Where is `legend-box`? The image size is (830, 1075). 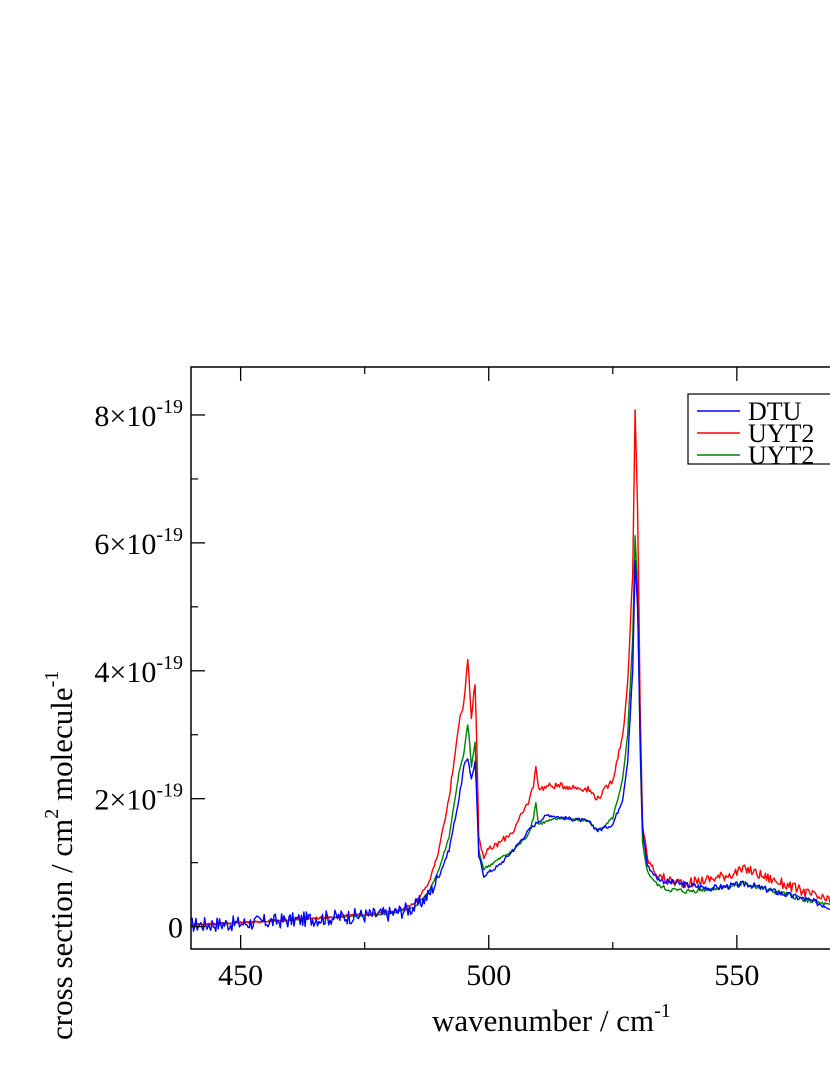
legend-box is located at coordinates (758, 429).